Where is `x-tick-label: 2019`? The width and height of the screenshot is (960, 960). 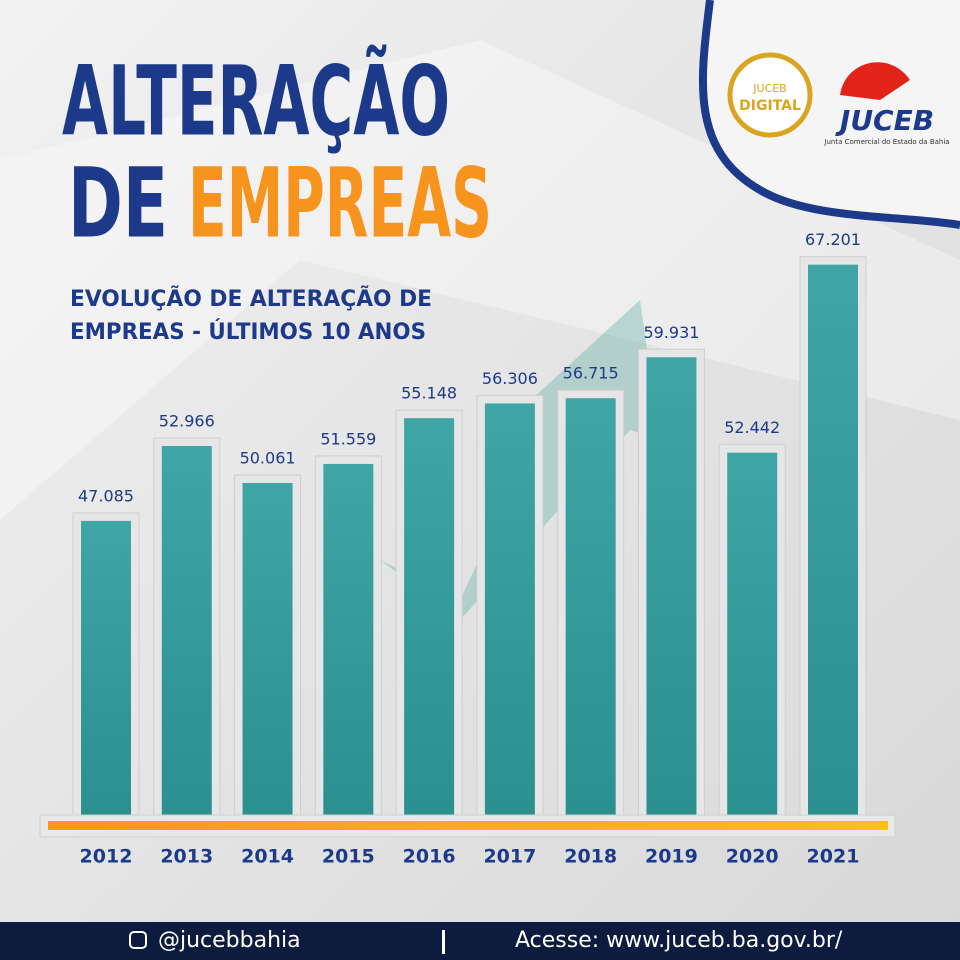 x-tick-label: 2019 is located at coordinates (671, 857).